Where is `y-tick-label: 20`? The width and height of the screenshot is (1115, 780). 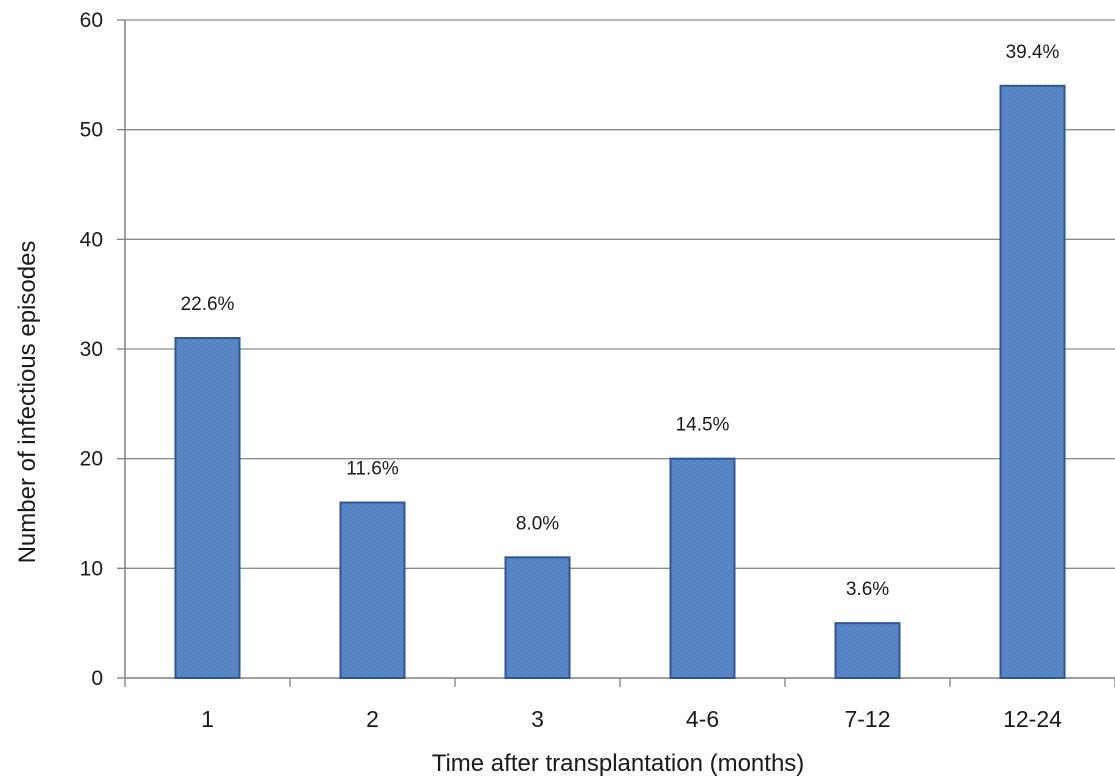 y-tick-label: 20 is located at coordinates (91, 459).